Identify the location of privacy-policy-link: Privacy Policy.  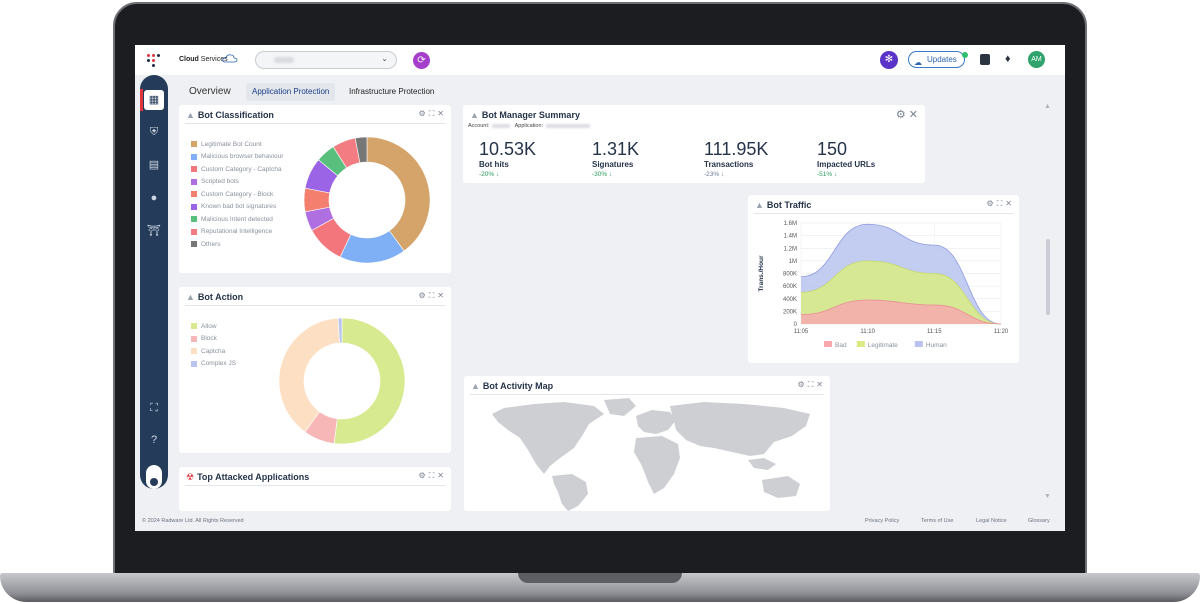
(882, 521).